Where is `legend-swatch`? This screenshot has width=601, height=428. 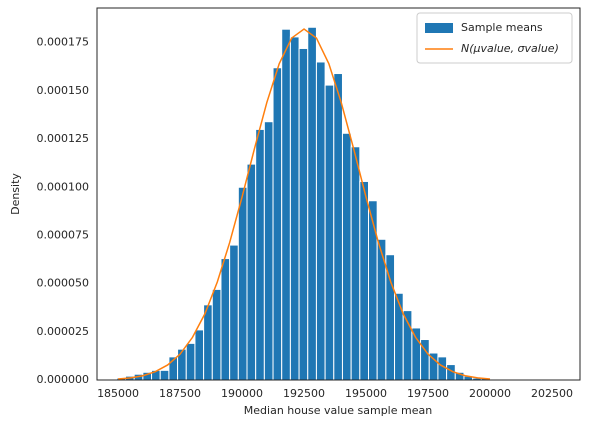 legend-swatch is located at coordinates (439, 28).